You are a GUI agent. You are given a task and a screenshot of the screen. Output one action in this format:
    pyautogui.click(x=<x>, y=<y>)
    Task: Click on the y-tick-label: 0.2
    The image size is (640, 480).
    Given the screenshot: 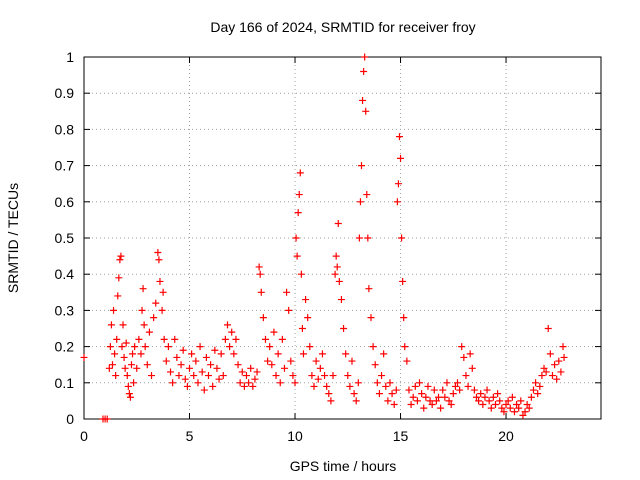 What is the action you would take?
    pyautogui.click(x=65, y=347)
    